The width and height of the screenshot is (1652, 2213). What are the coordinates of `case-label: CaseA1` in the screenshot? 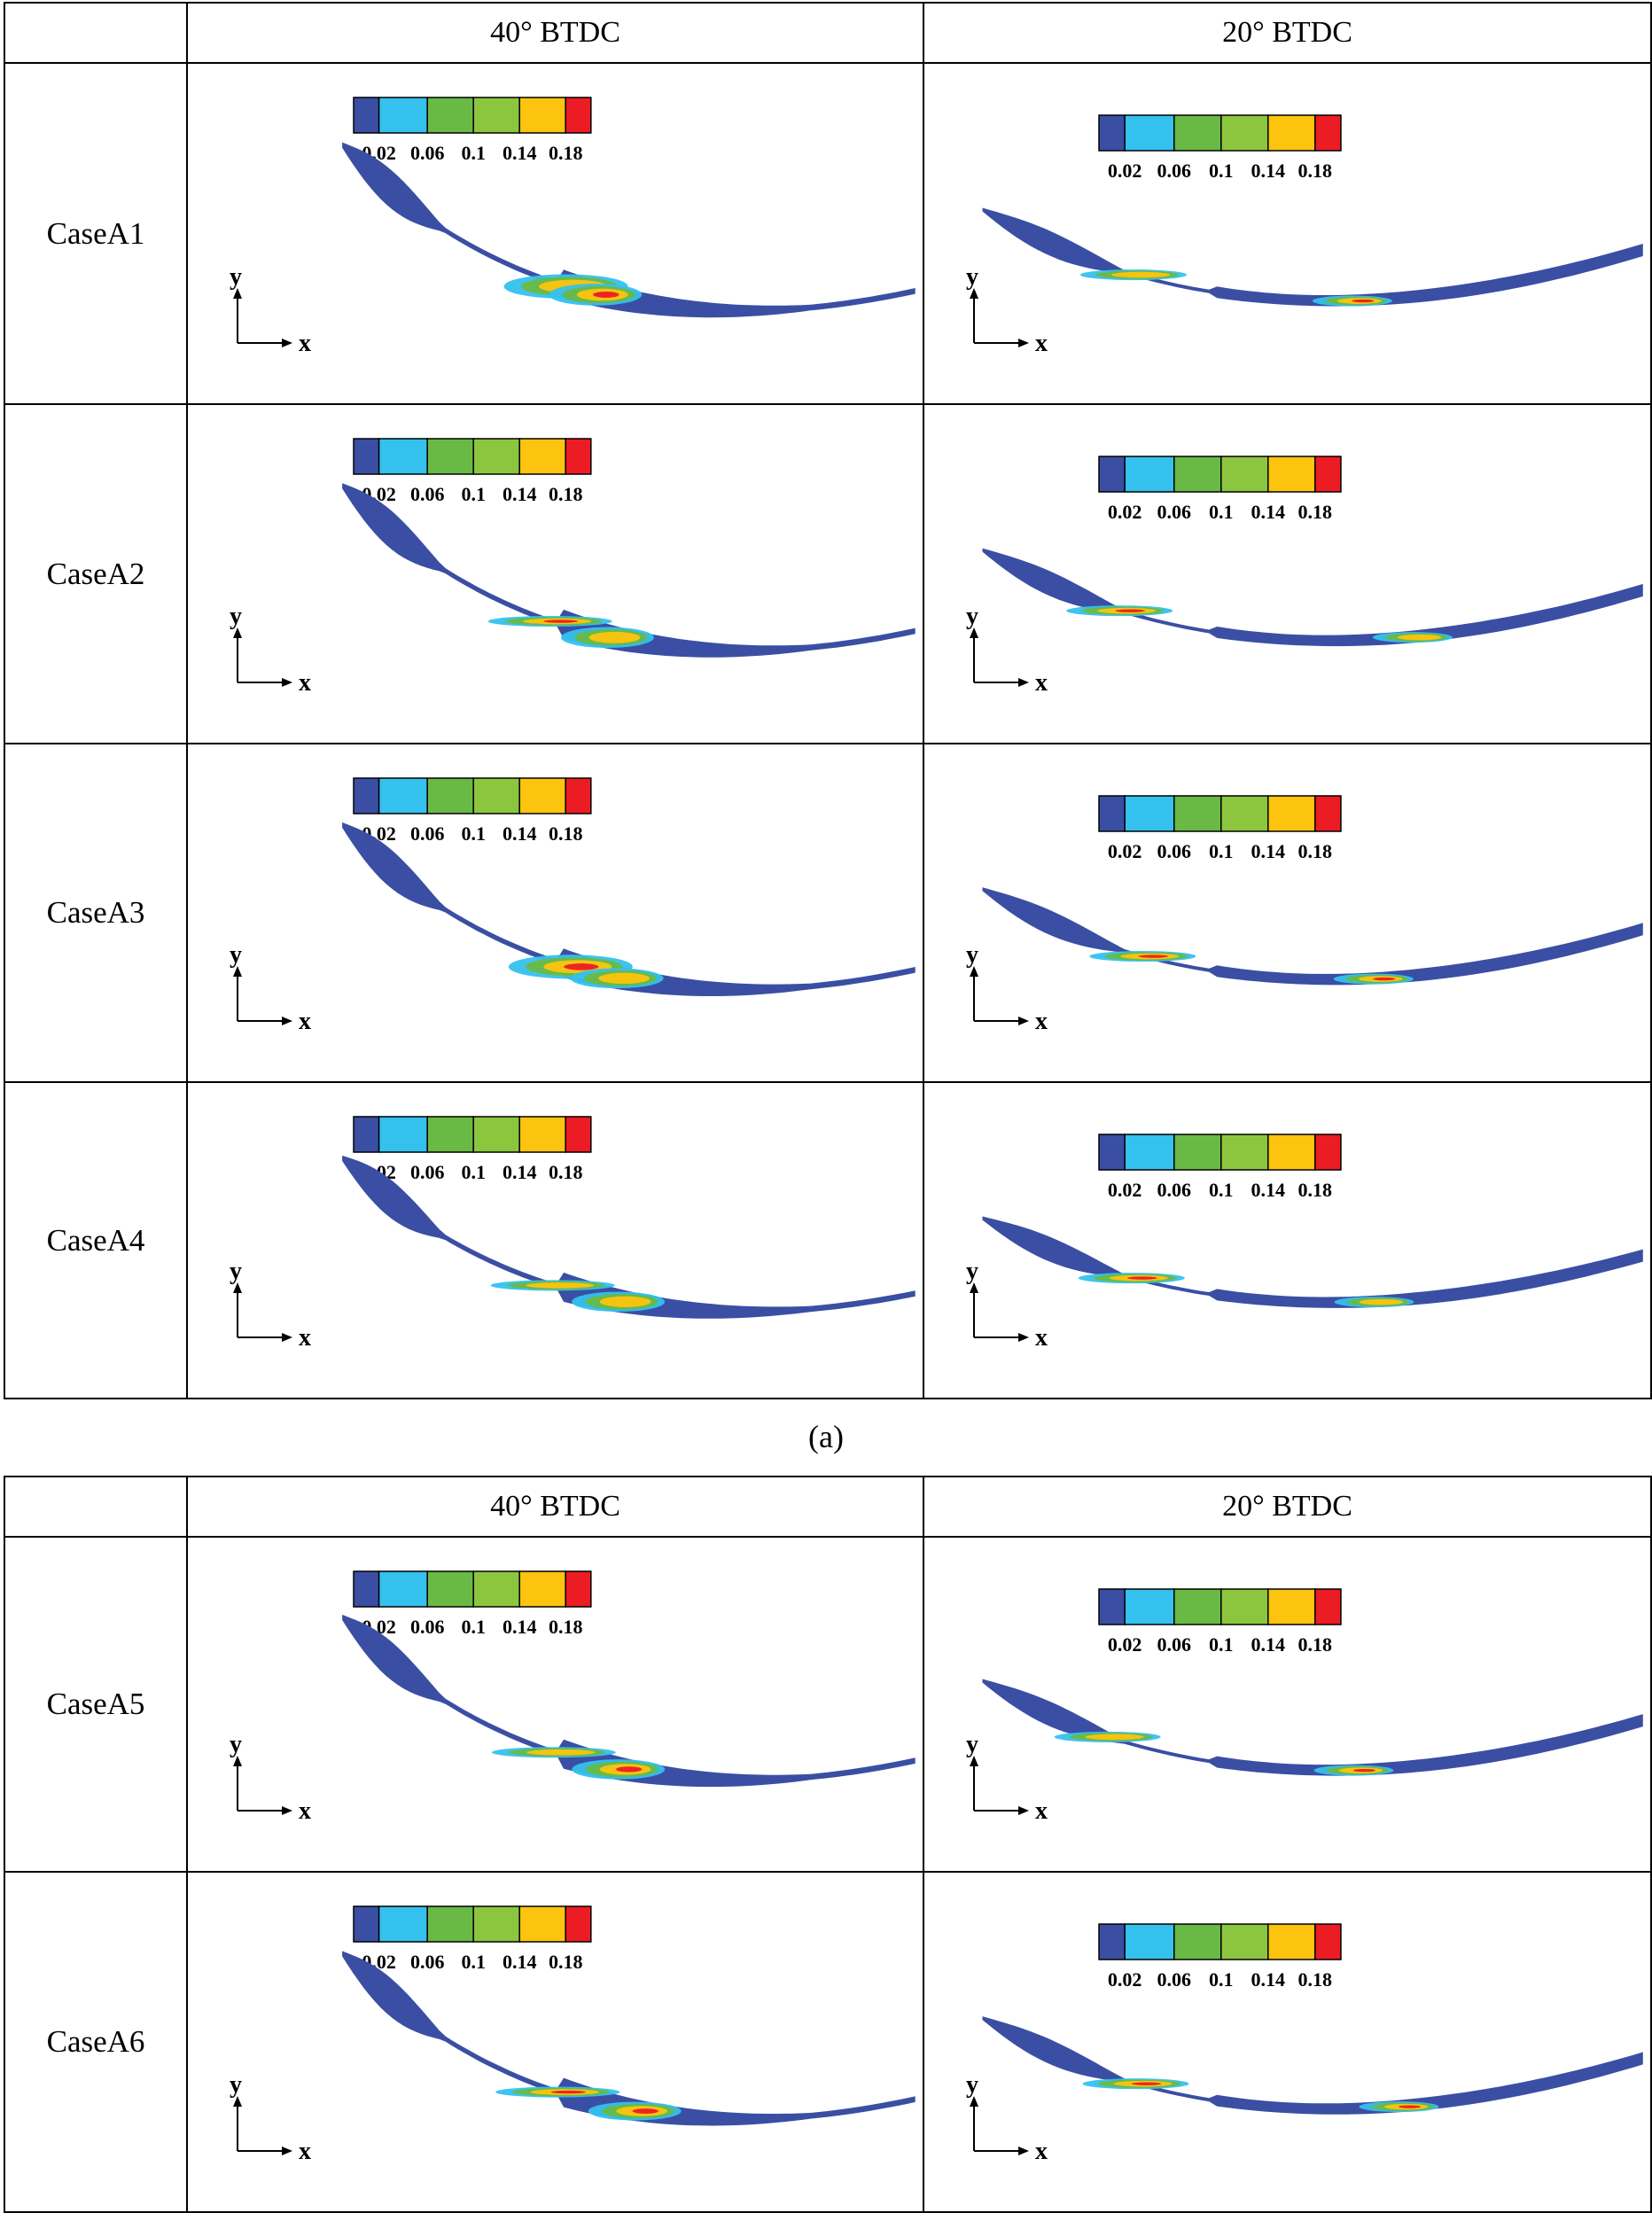 It's located at (96, 233).